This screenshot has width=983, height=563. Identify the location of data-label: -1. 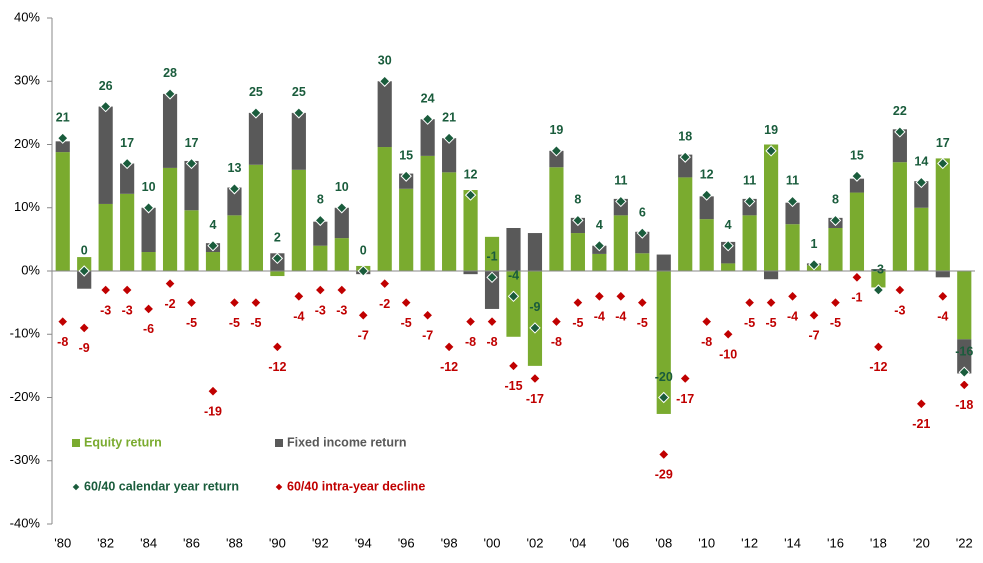
(856, 298).